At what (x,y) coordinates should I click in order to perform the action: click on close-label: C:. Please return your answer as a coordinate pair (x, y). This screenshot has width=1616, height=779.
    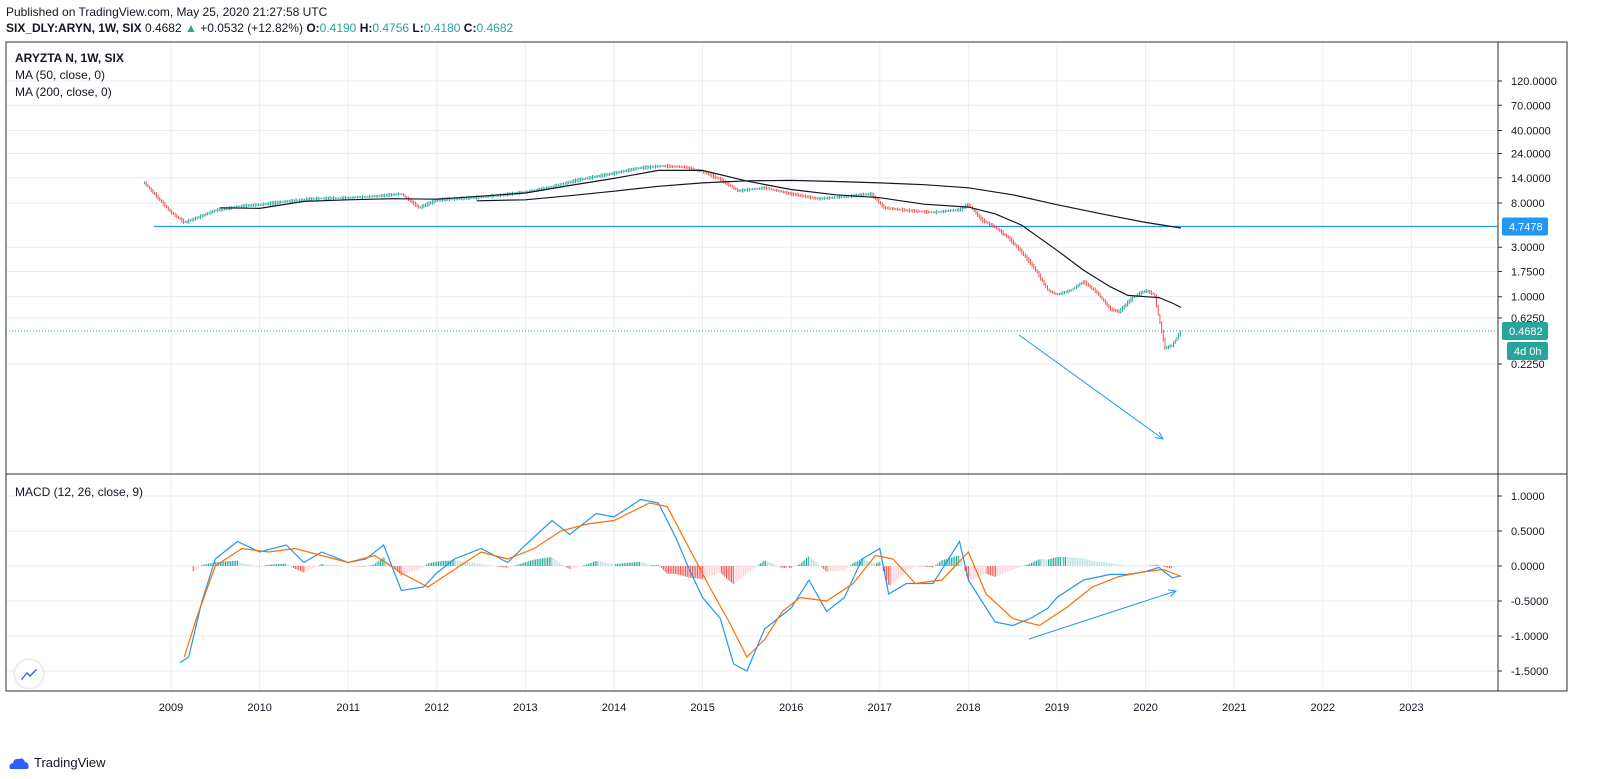
    Looking at the image, I should click on (470, 28).